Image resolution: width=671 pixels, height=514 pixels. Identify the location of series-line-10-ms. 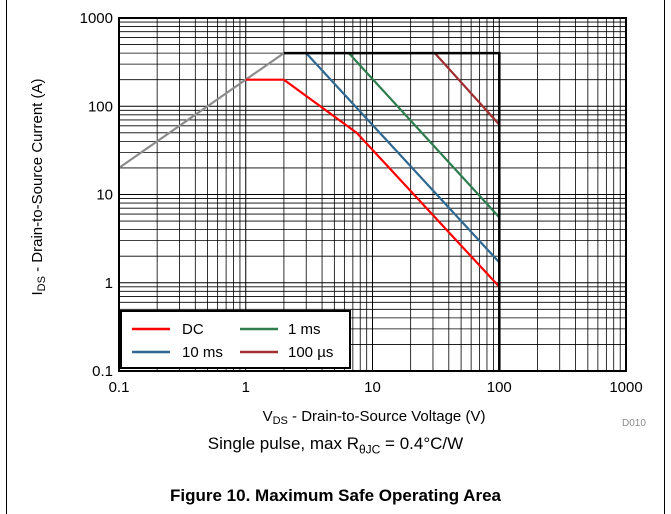
(403, 158).